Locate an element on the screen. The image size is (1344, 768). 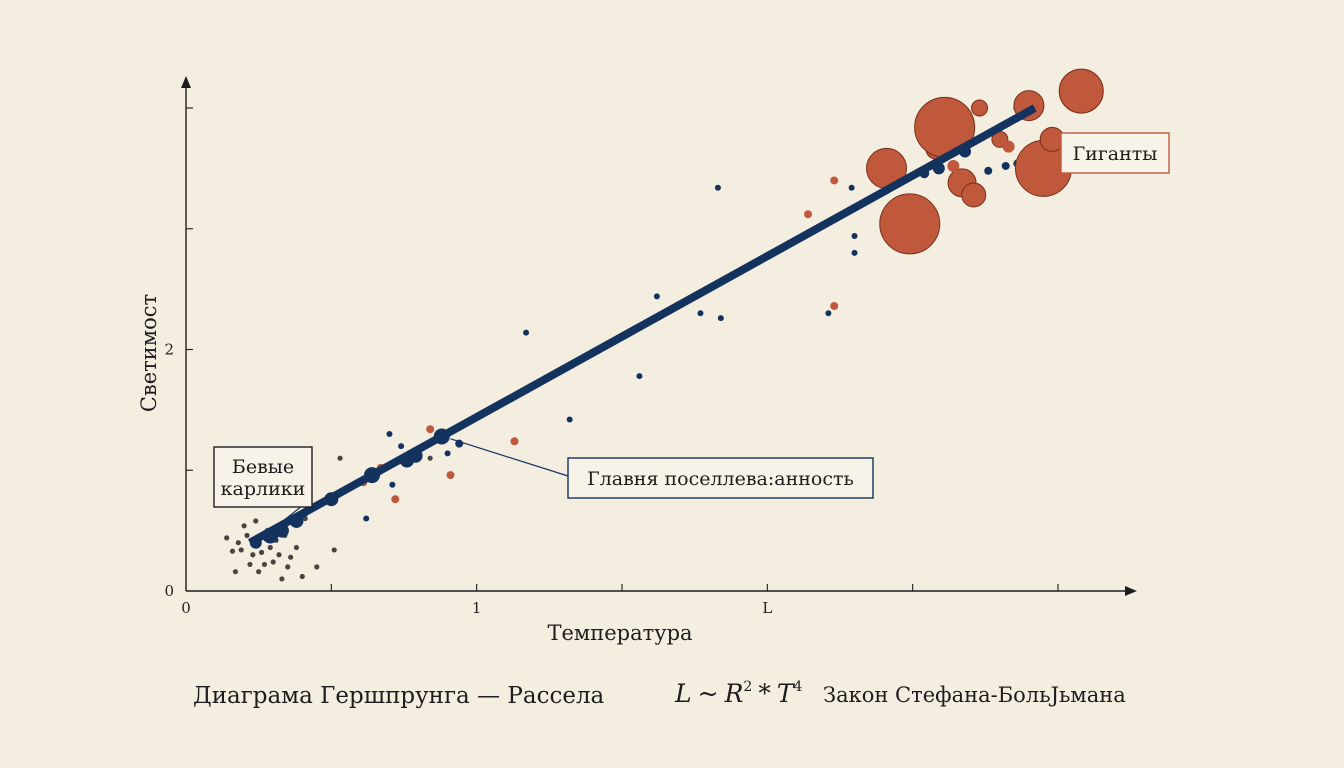
formula-multiply: * is located at coordinates (764, 693).